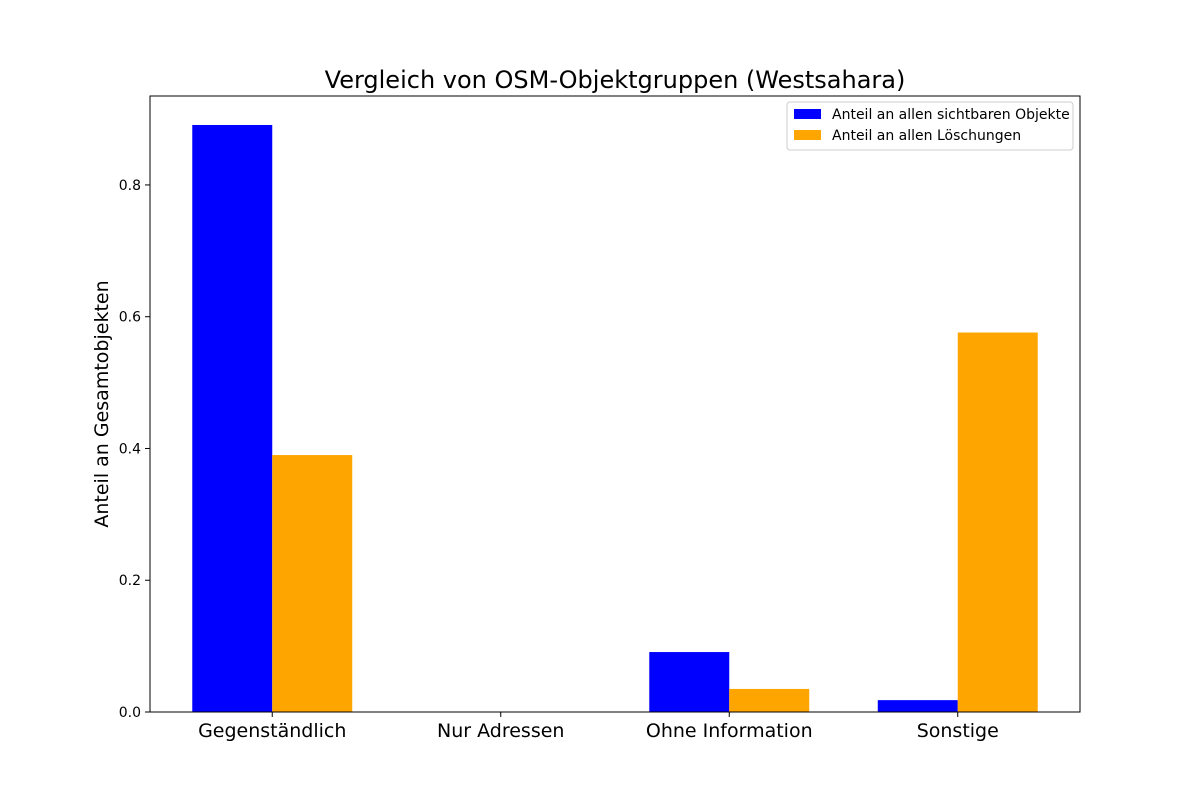  Describe the element at coordinates (130, 449) in the screenshot. I see `y-tick-label: 0.4` at that location.